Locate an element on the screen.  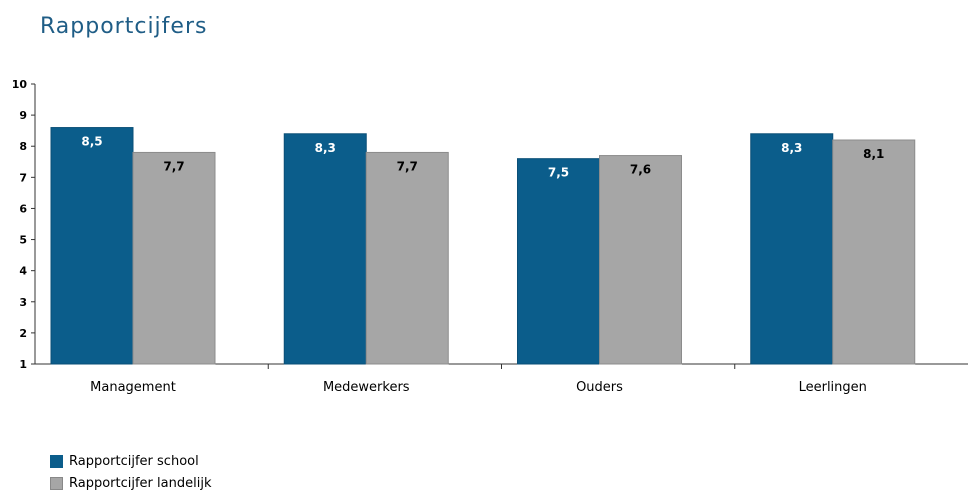
legend-swatch-school is located at coordinates (56, 461).